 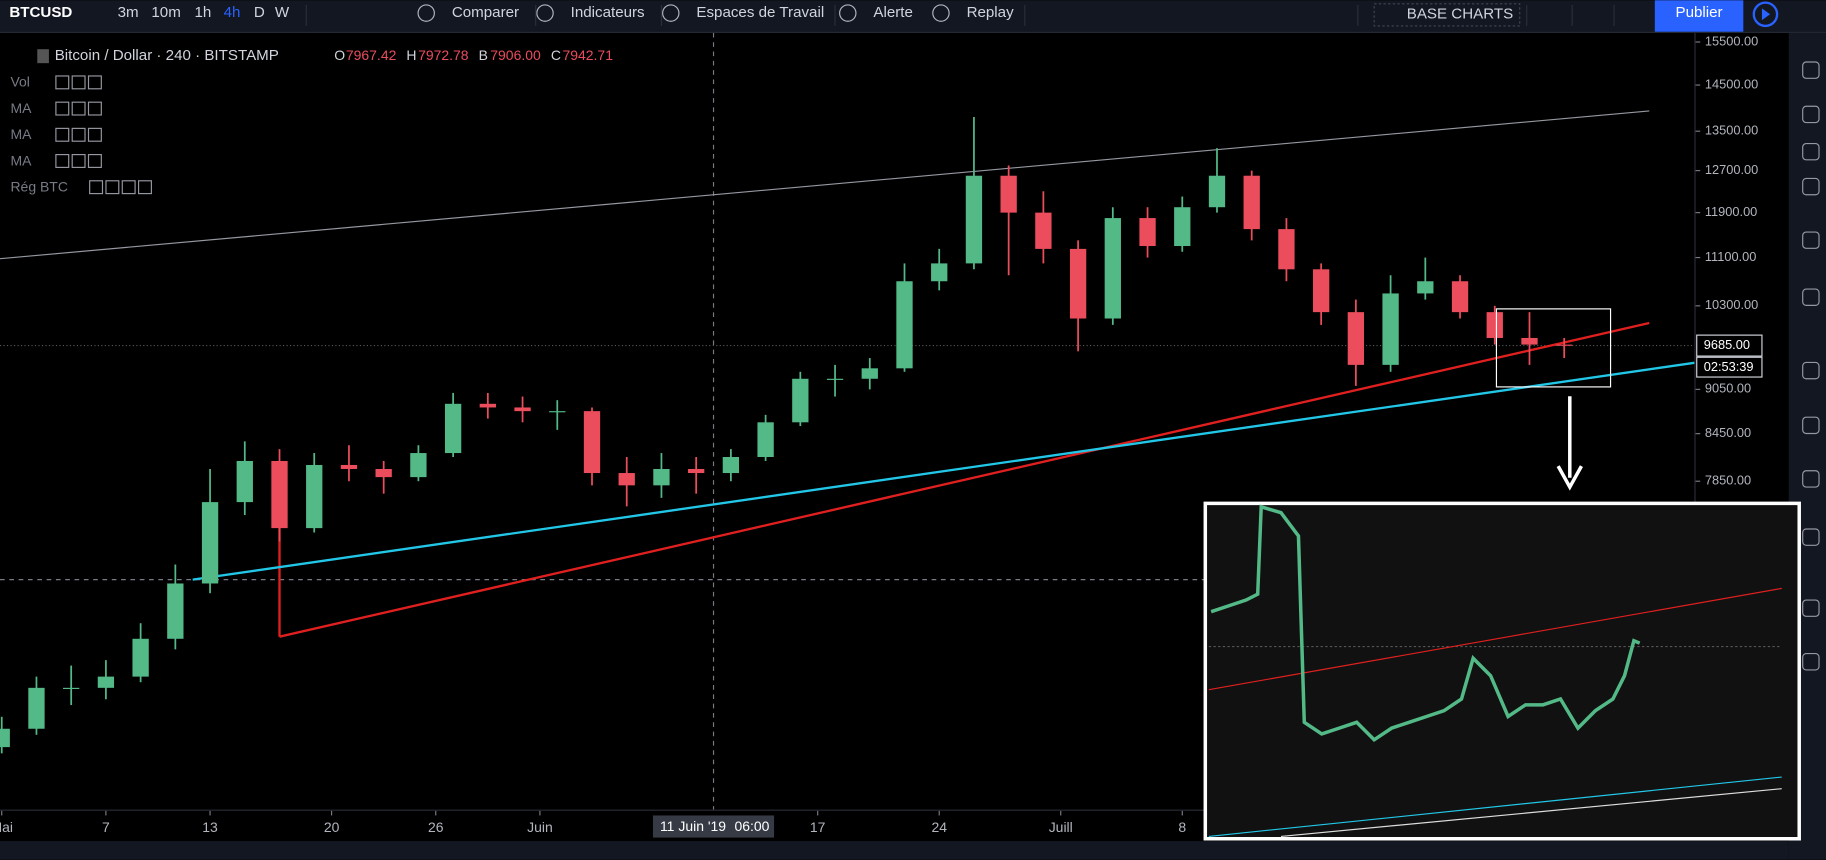 I want to click on crosshair-date: 11 Juin '19, so click(x=693, y=826).